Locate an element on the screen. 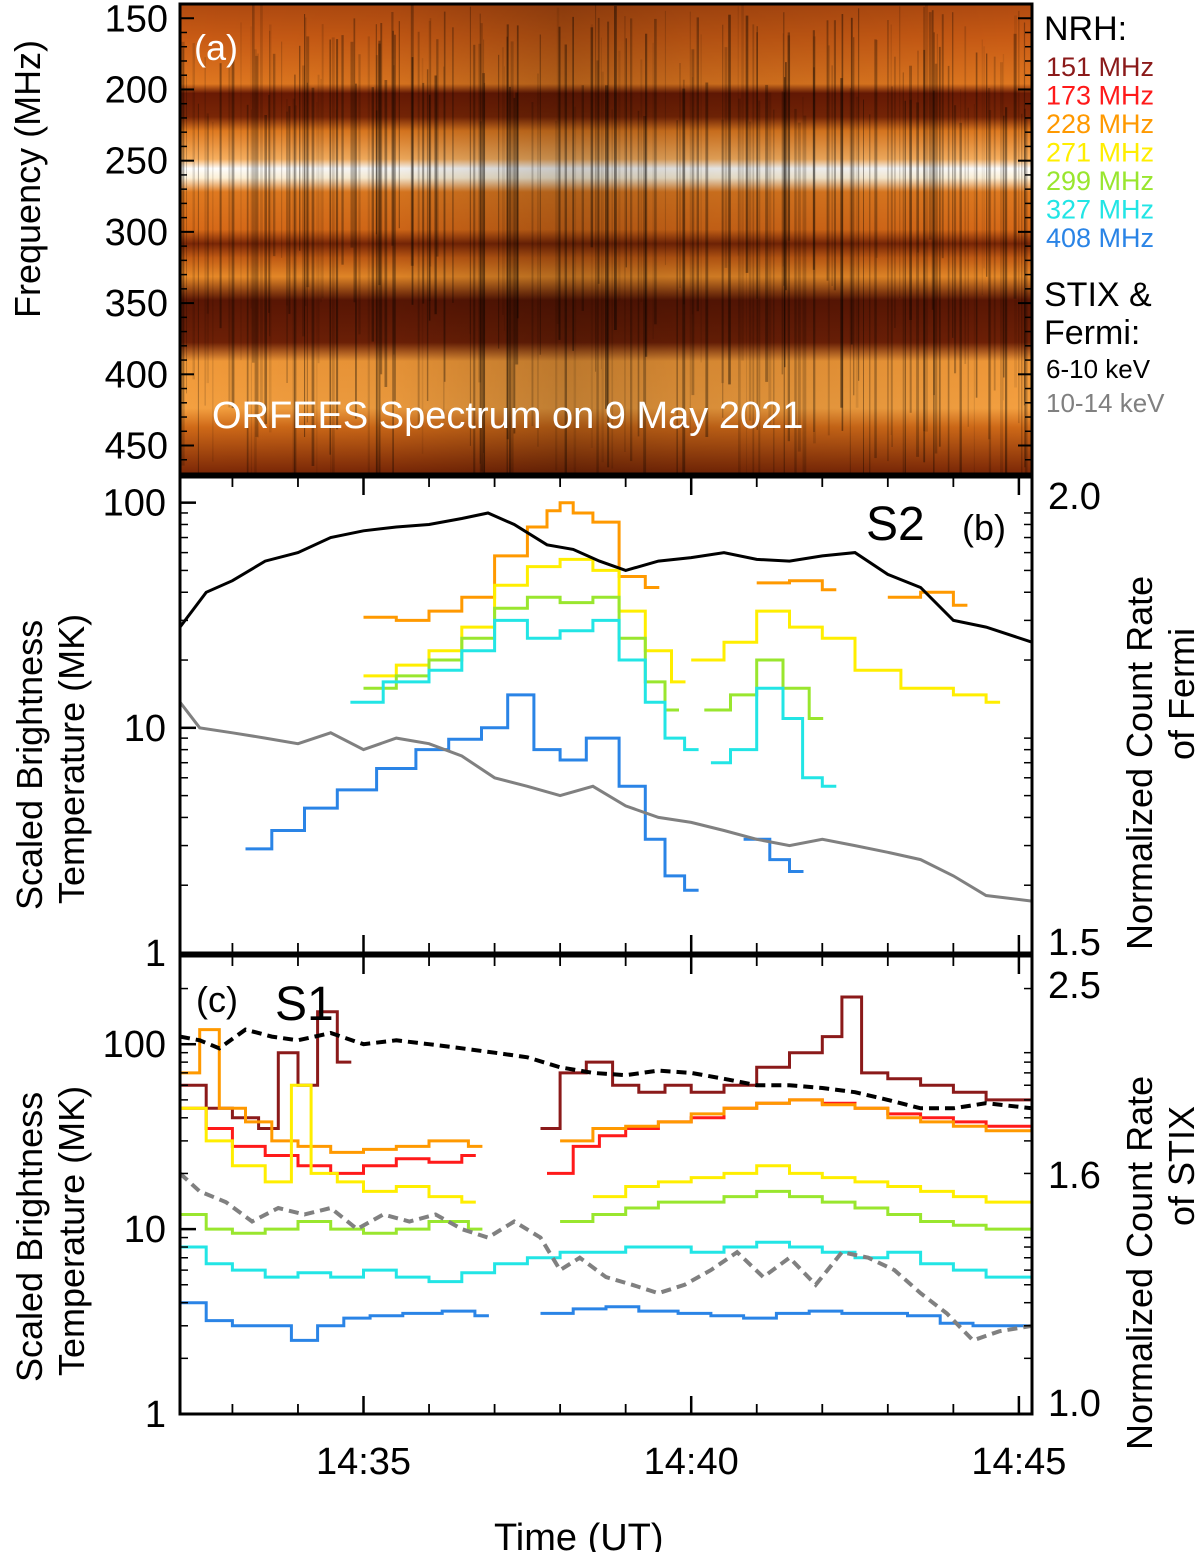  panel-c-source-label: S1 is located at coordinates (304, 1004).